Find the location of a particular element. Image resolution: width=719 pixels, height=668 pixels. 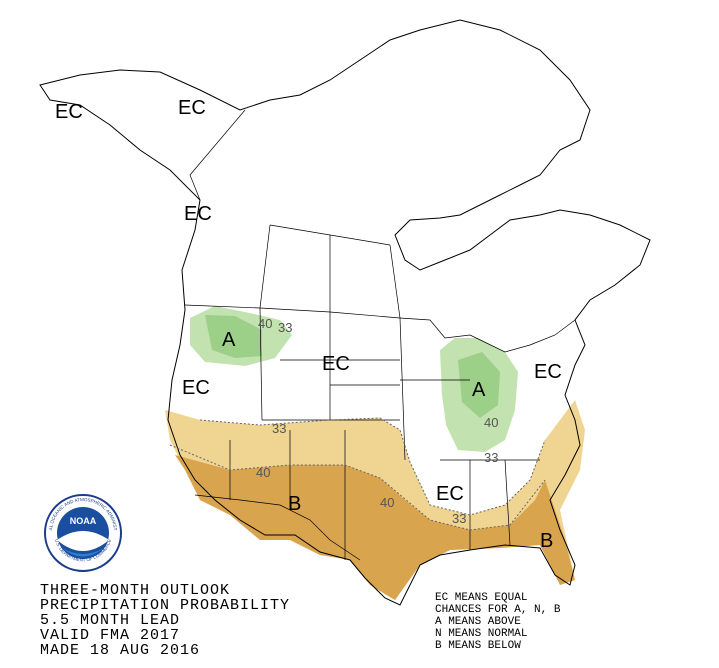

footer-line: PRECIPITATION PROBABILITY is located at coordinates (165, 605).